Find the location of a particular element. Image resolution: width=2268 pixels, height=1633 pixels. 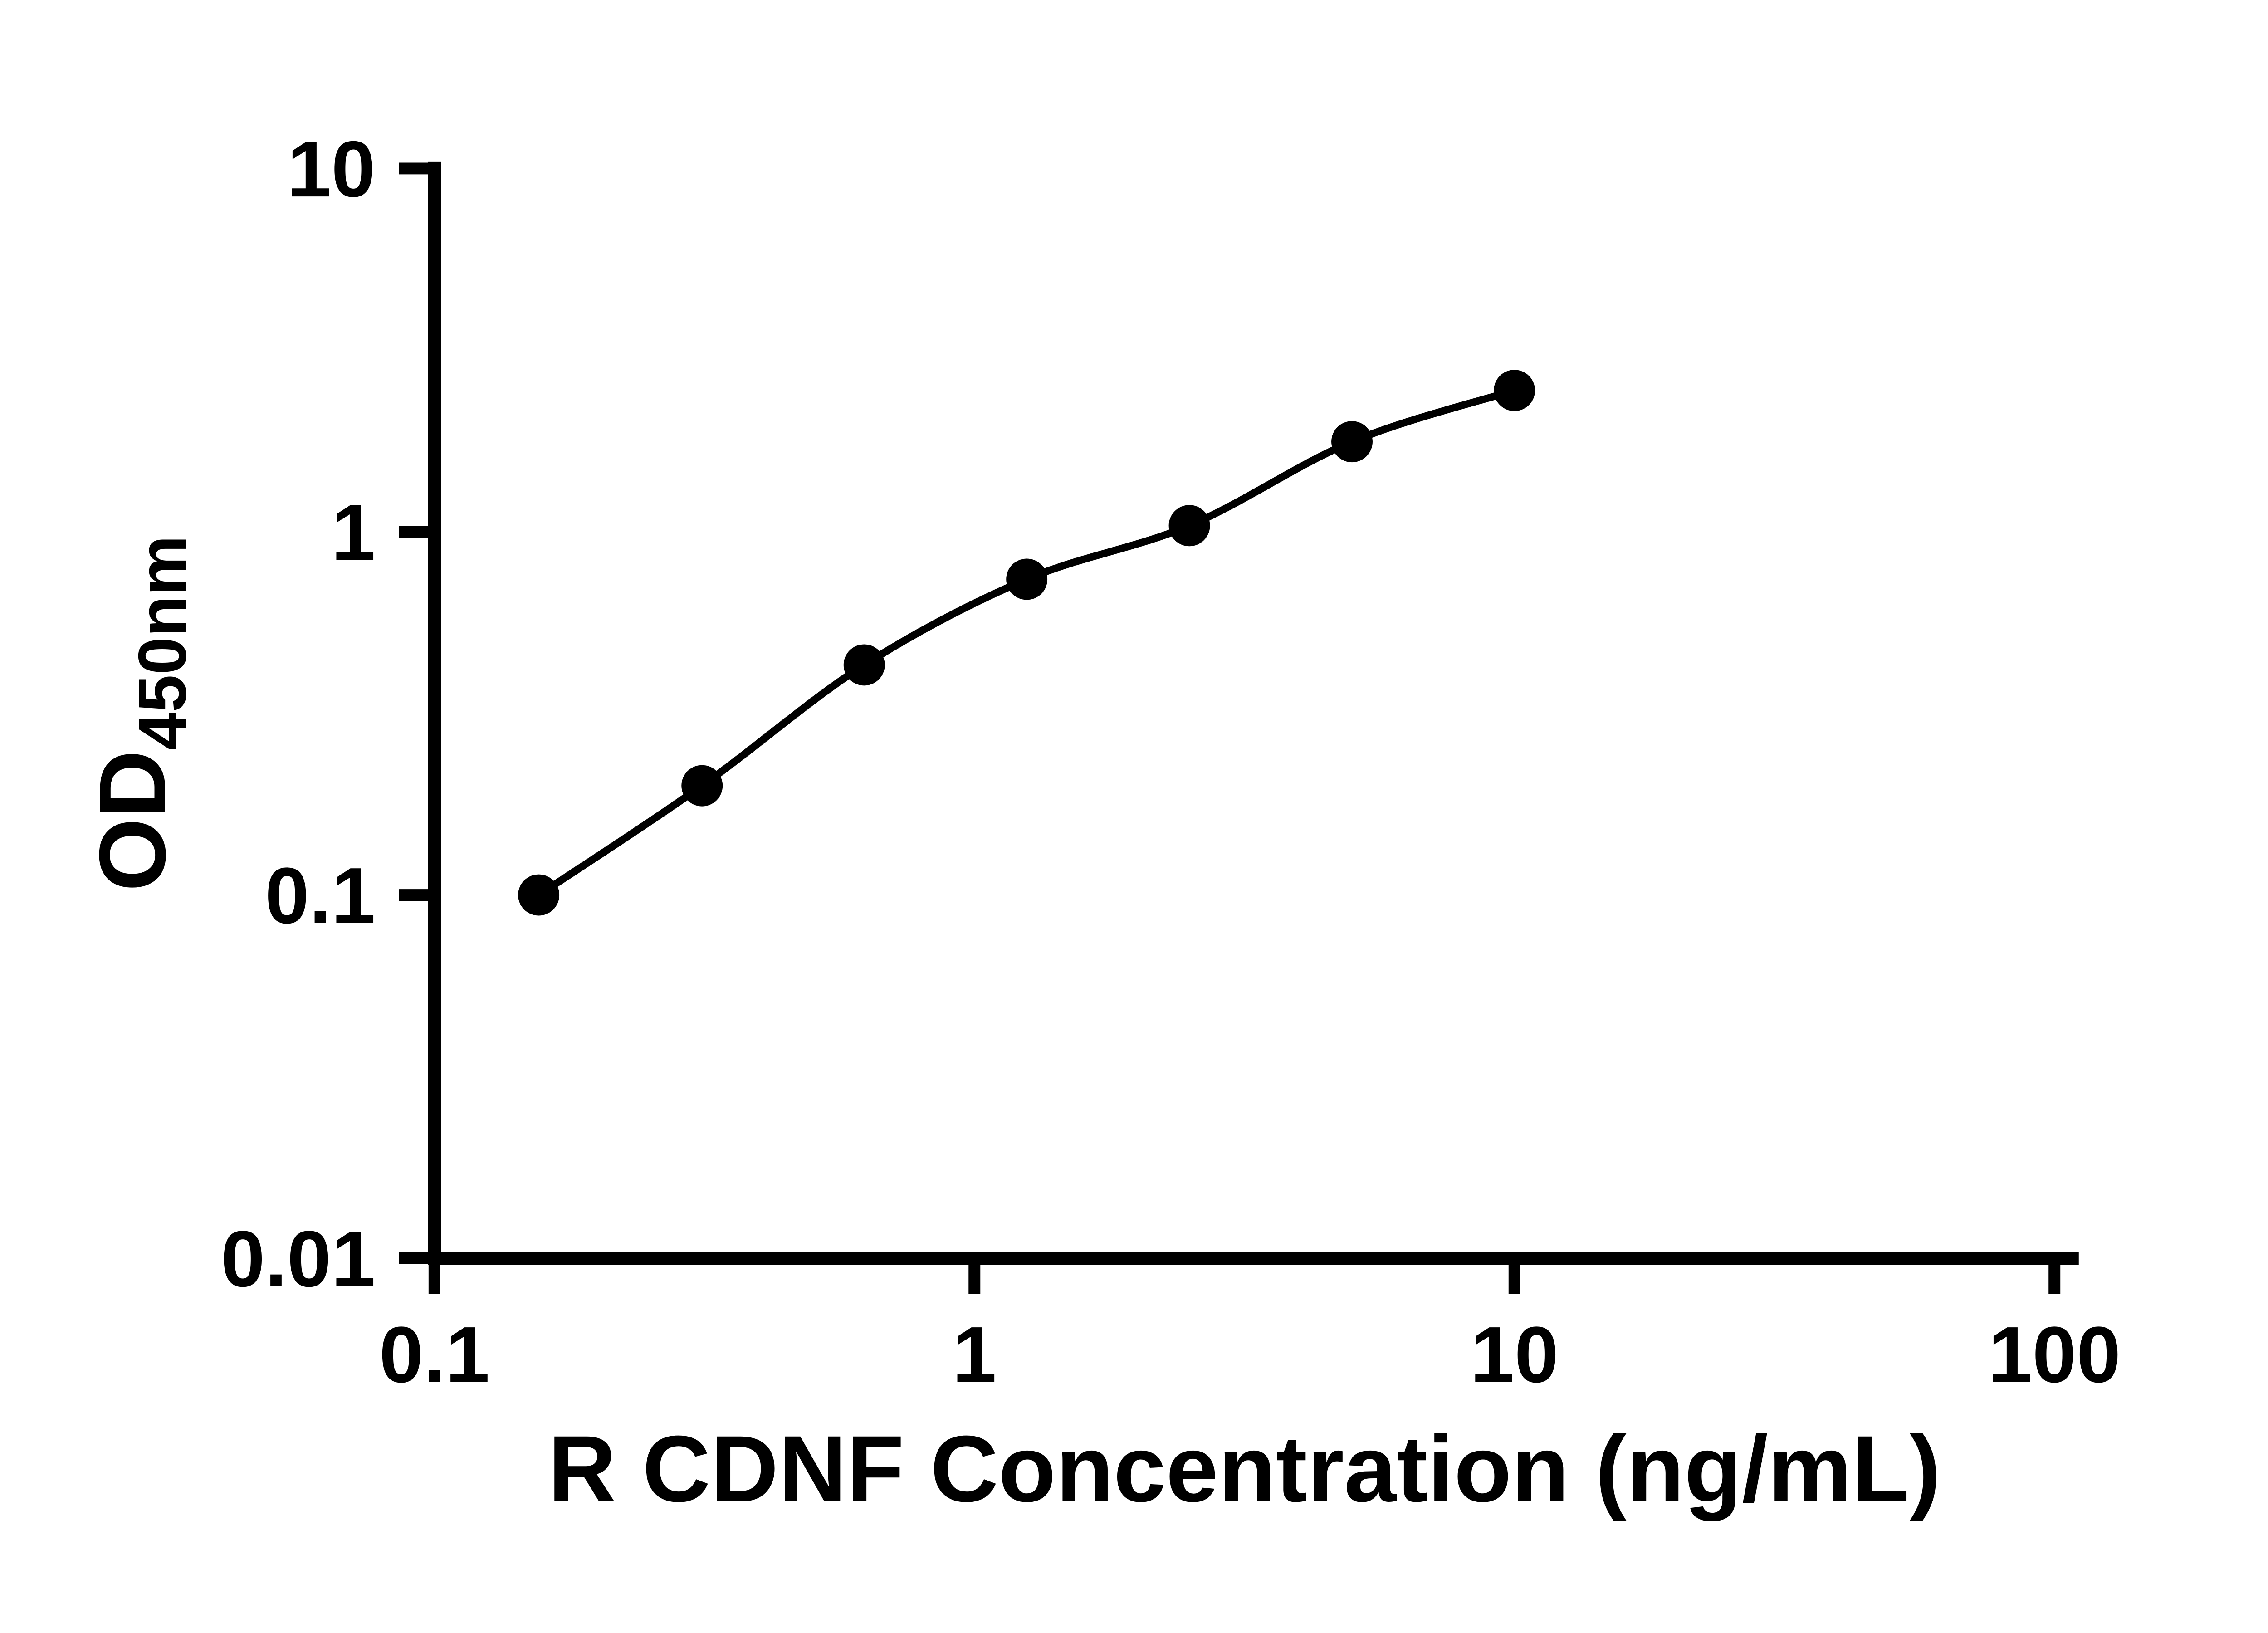

y-axis-title-main: OD is located at coordinates (133, 820).